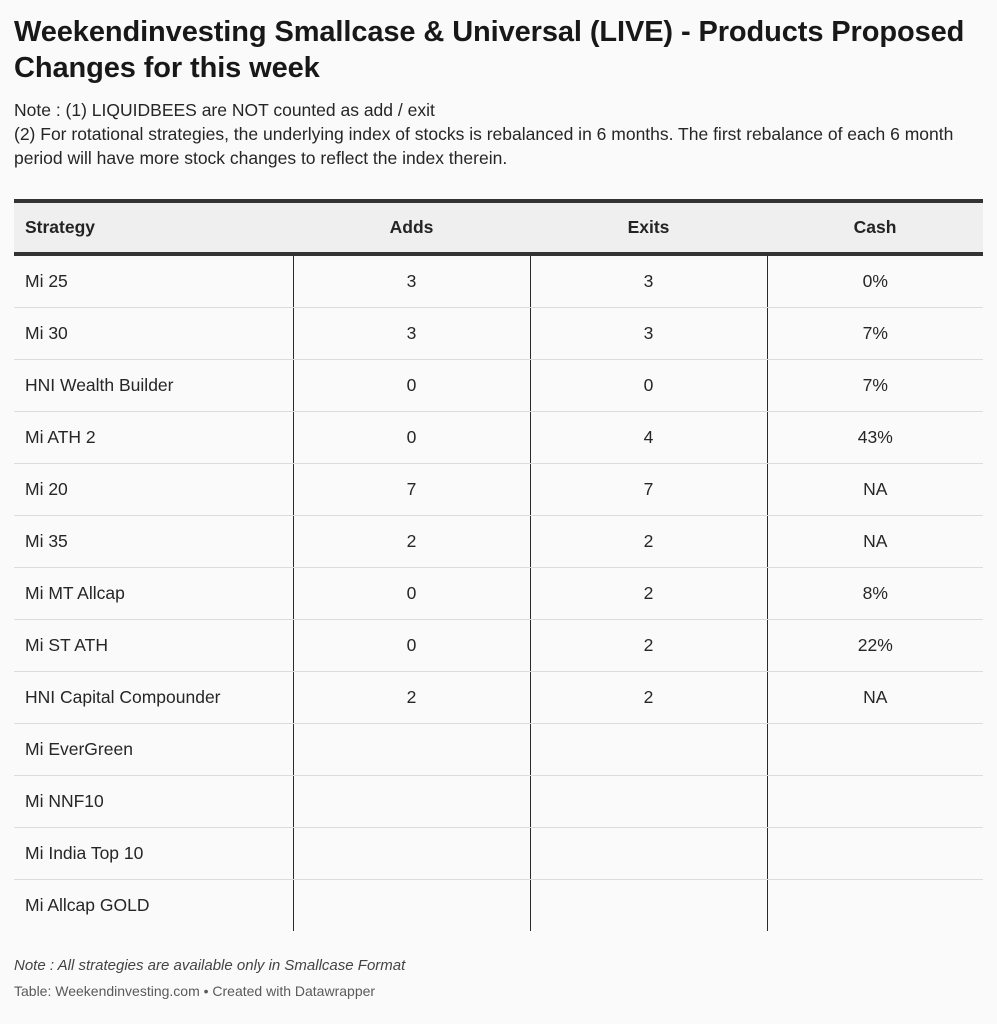 The image size is (997, 1024). Describe the element at coordinates (153, 541) in the screenshot. I see `cell-strategy: Mi 35` at that location.